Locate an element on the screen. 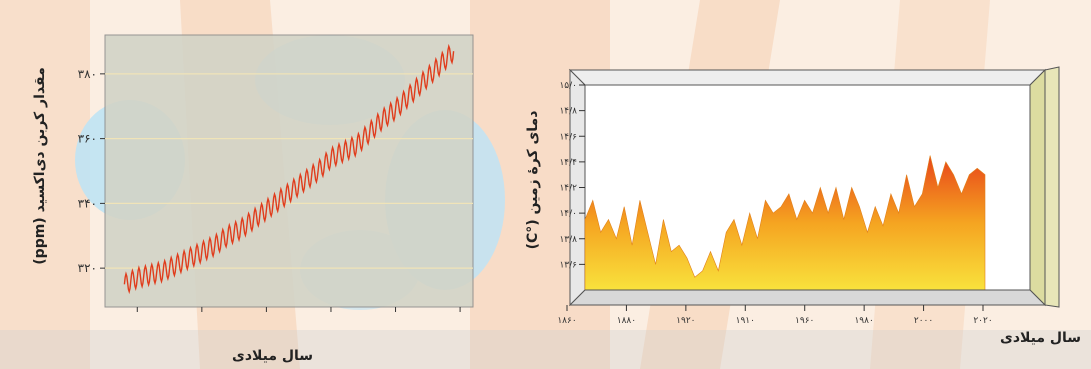 The height and width of the screenshot is (369, 1091). temp-y-tick-label: ۱۴/۴ is located at coordinates (568, 163).